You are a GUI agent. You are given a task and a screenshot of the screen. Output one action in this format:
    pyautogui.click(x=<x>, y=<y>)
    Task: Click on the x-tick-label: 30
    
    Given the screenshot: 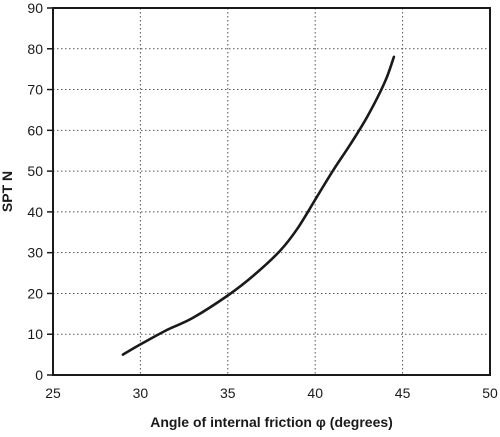 What is the action you would take?
    pyautogui.click(x=141, y=393)
    